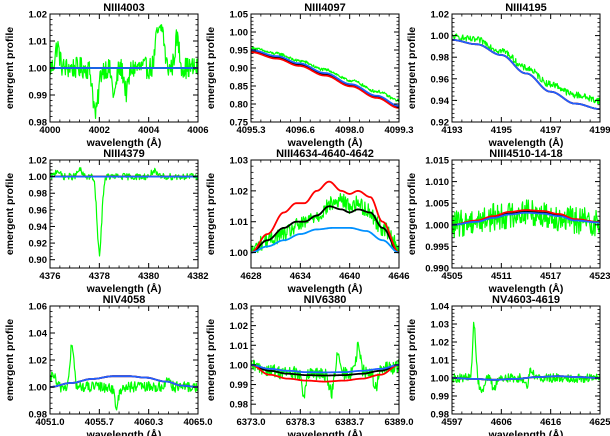  Describe the element at coordinates (502, 130) in the screenshot. I see `x-tick-label: 4195` at that location.